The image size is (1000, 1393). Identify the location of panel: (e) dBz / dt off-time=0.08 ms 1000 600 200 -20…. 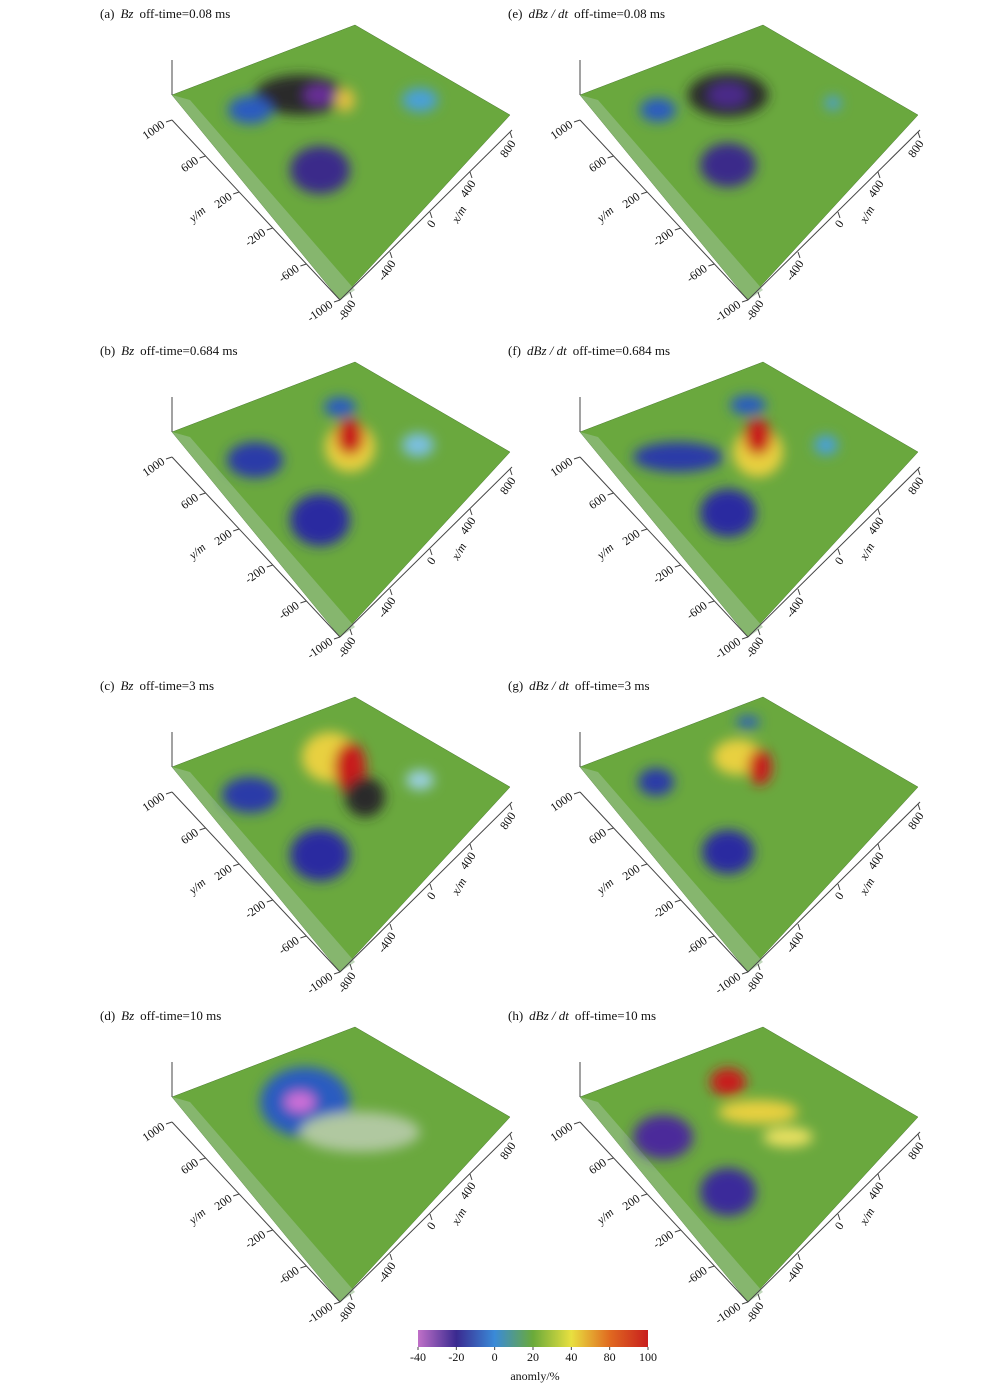
(717, 165).